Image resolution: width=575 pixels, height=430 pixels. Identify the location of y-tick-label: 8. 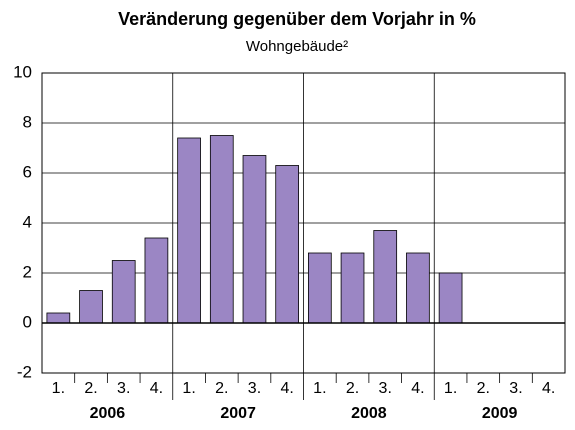
(27, 121).